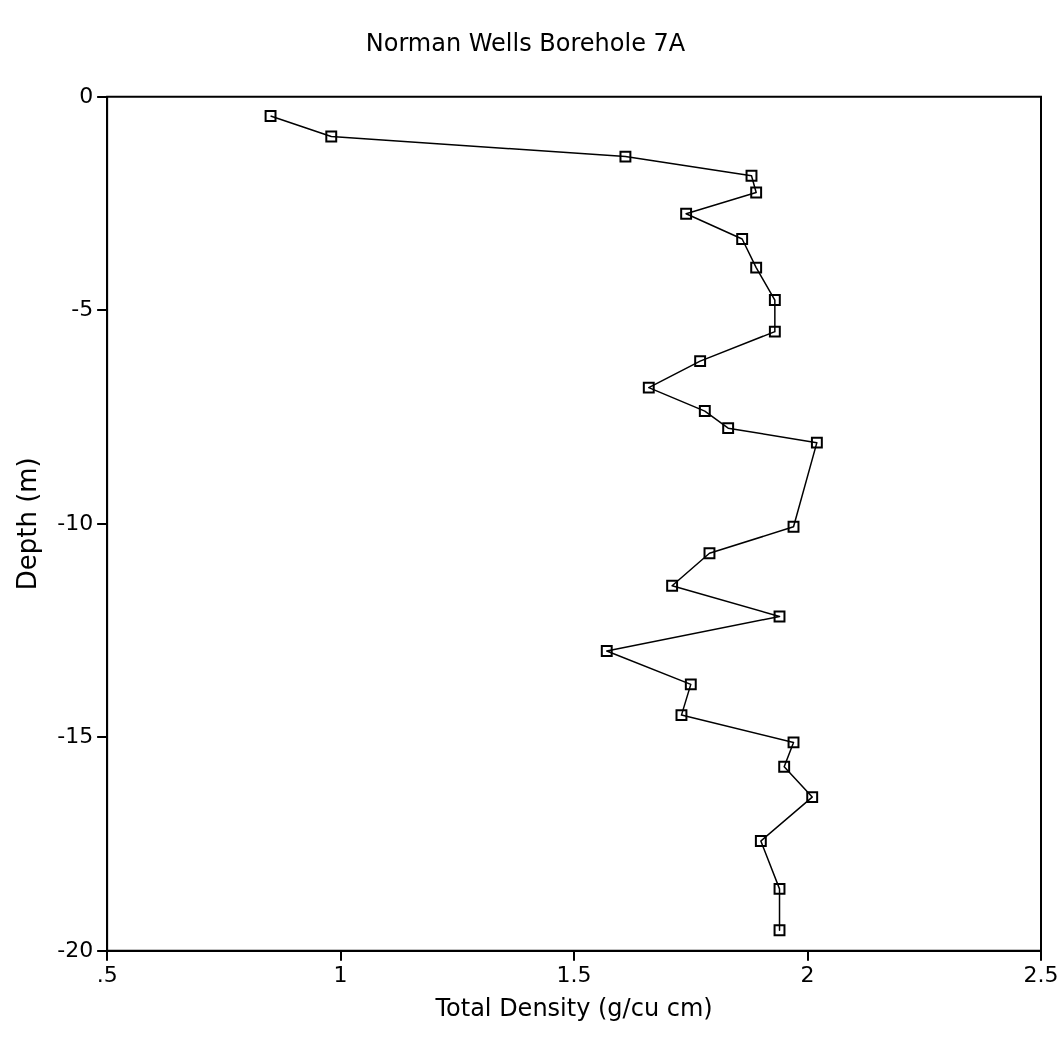 This screenshot has height=1038, width=1063. Describe the element at coordinates (27, 524) in the screenshot. I see `y-axis-title: Depth (m)` at that location.